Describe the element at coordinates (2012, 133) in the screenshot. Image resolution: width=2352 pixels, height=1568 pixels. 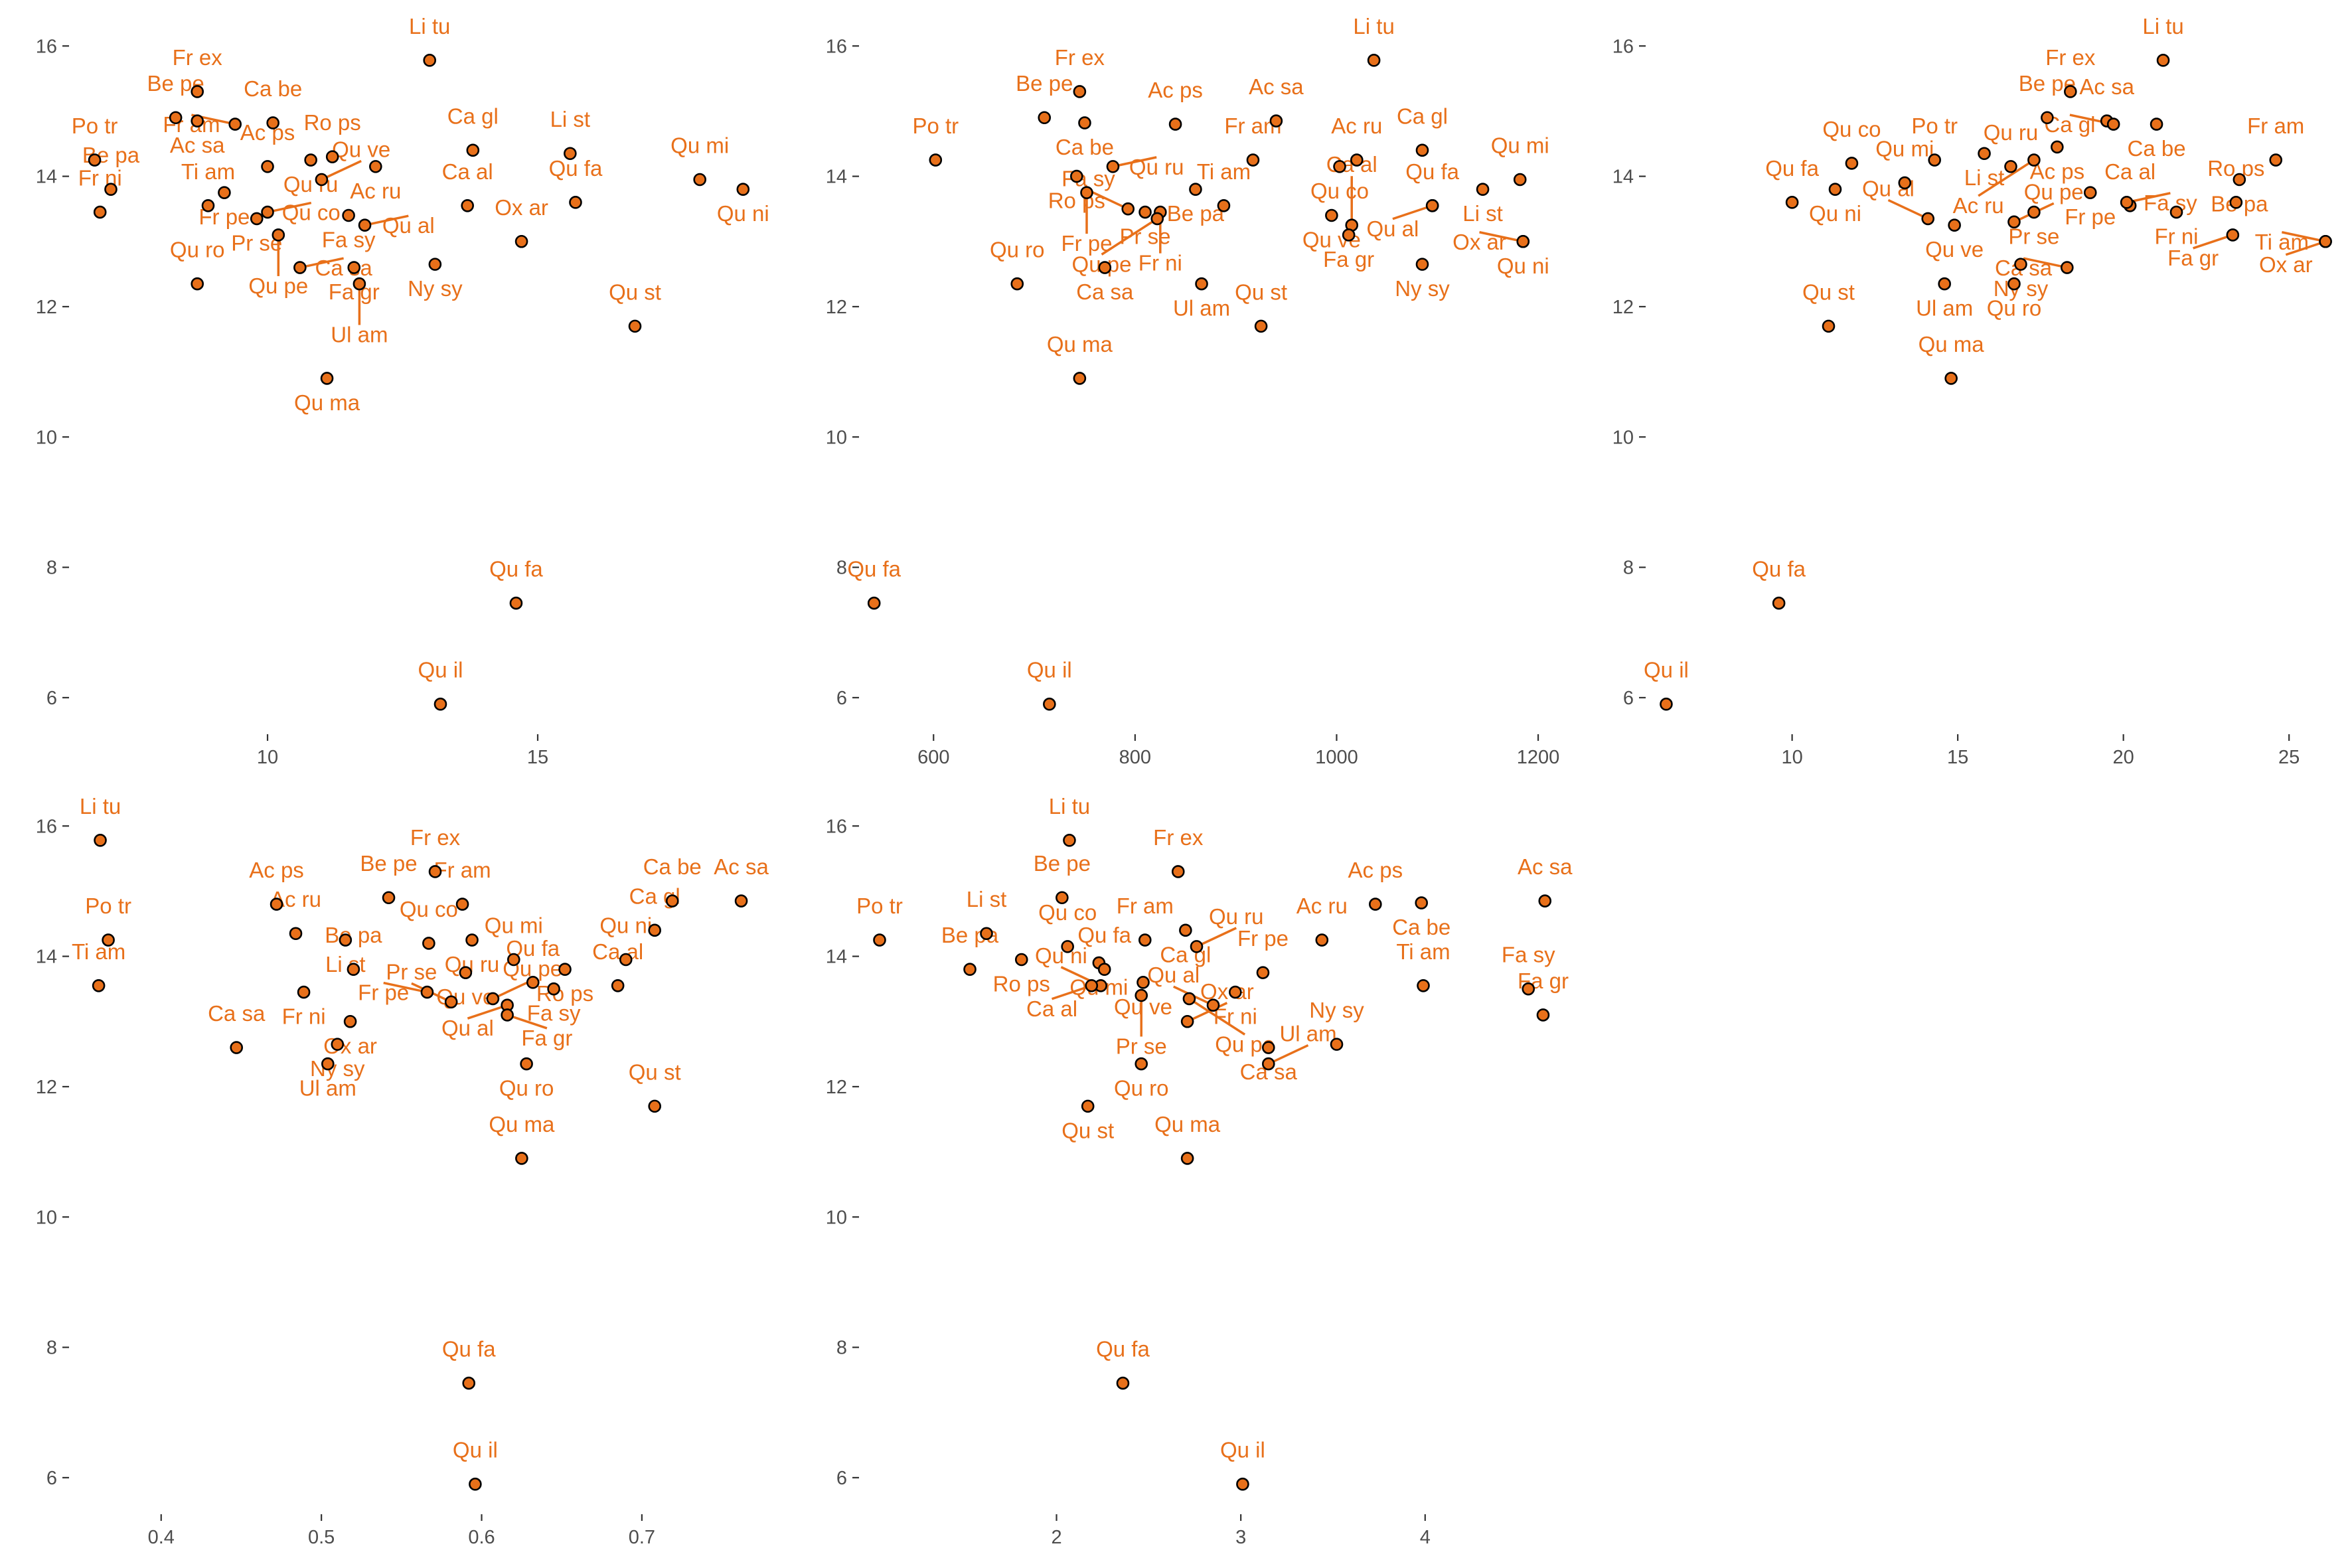
I see `point-label: Qu ru` at that location.